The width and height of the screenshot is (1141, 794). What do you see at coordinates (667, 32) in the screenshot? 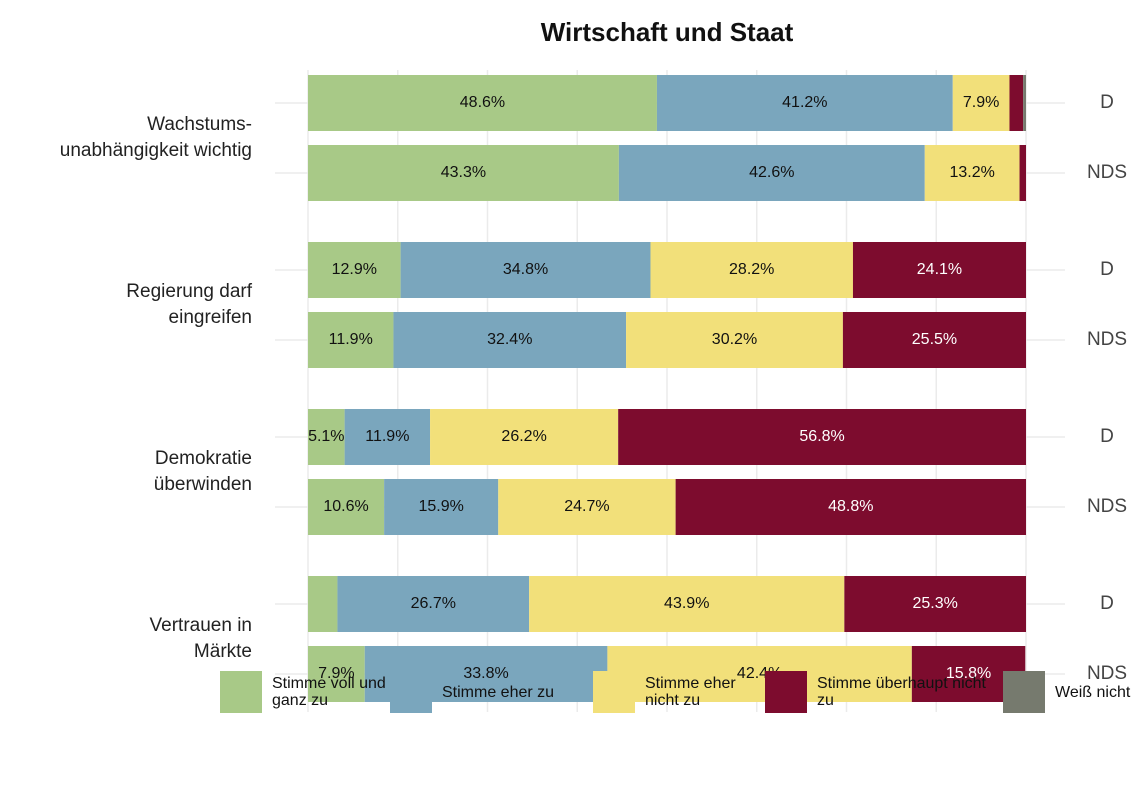
I see `chart-title: Wirtschaft und Staat` at bounding box center [667, 32].